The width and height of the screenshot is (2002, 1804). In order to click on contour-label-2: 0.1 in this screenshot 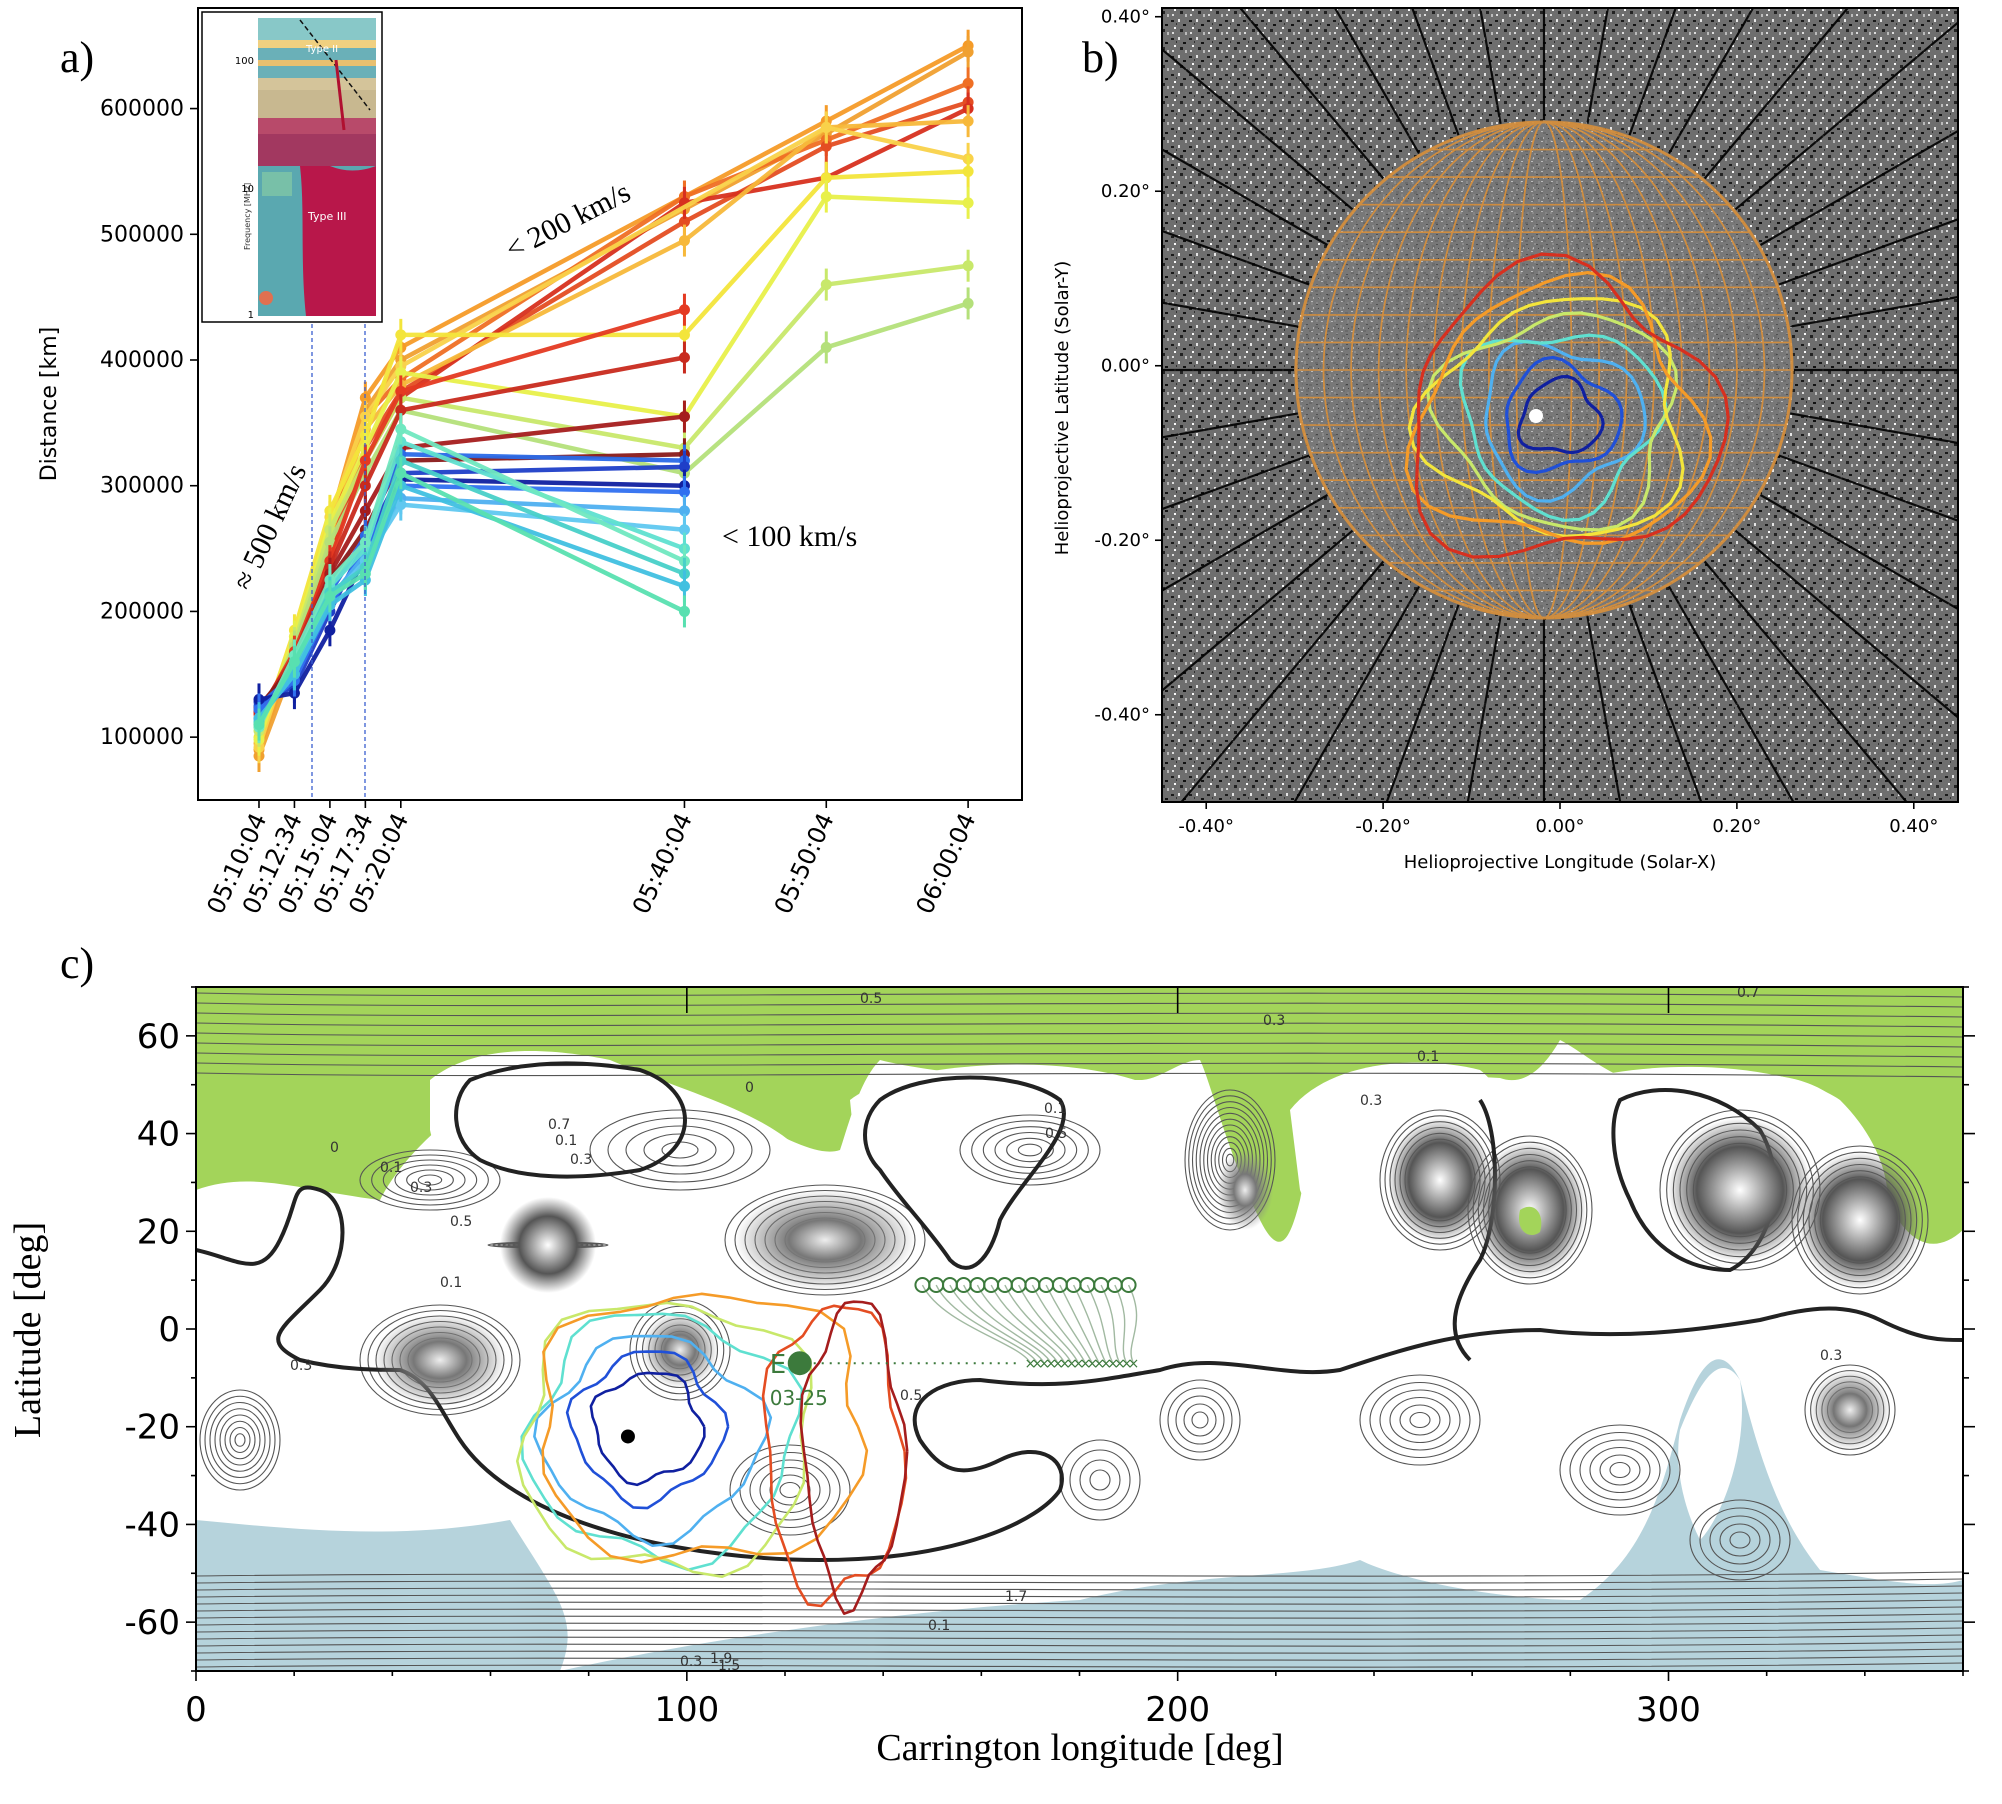, I will do `click(1428, 1057)`.